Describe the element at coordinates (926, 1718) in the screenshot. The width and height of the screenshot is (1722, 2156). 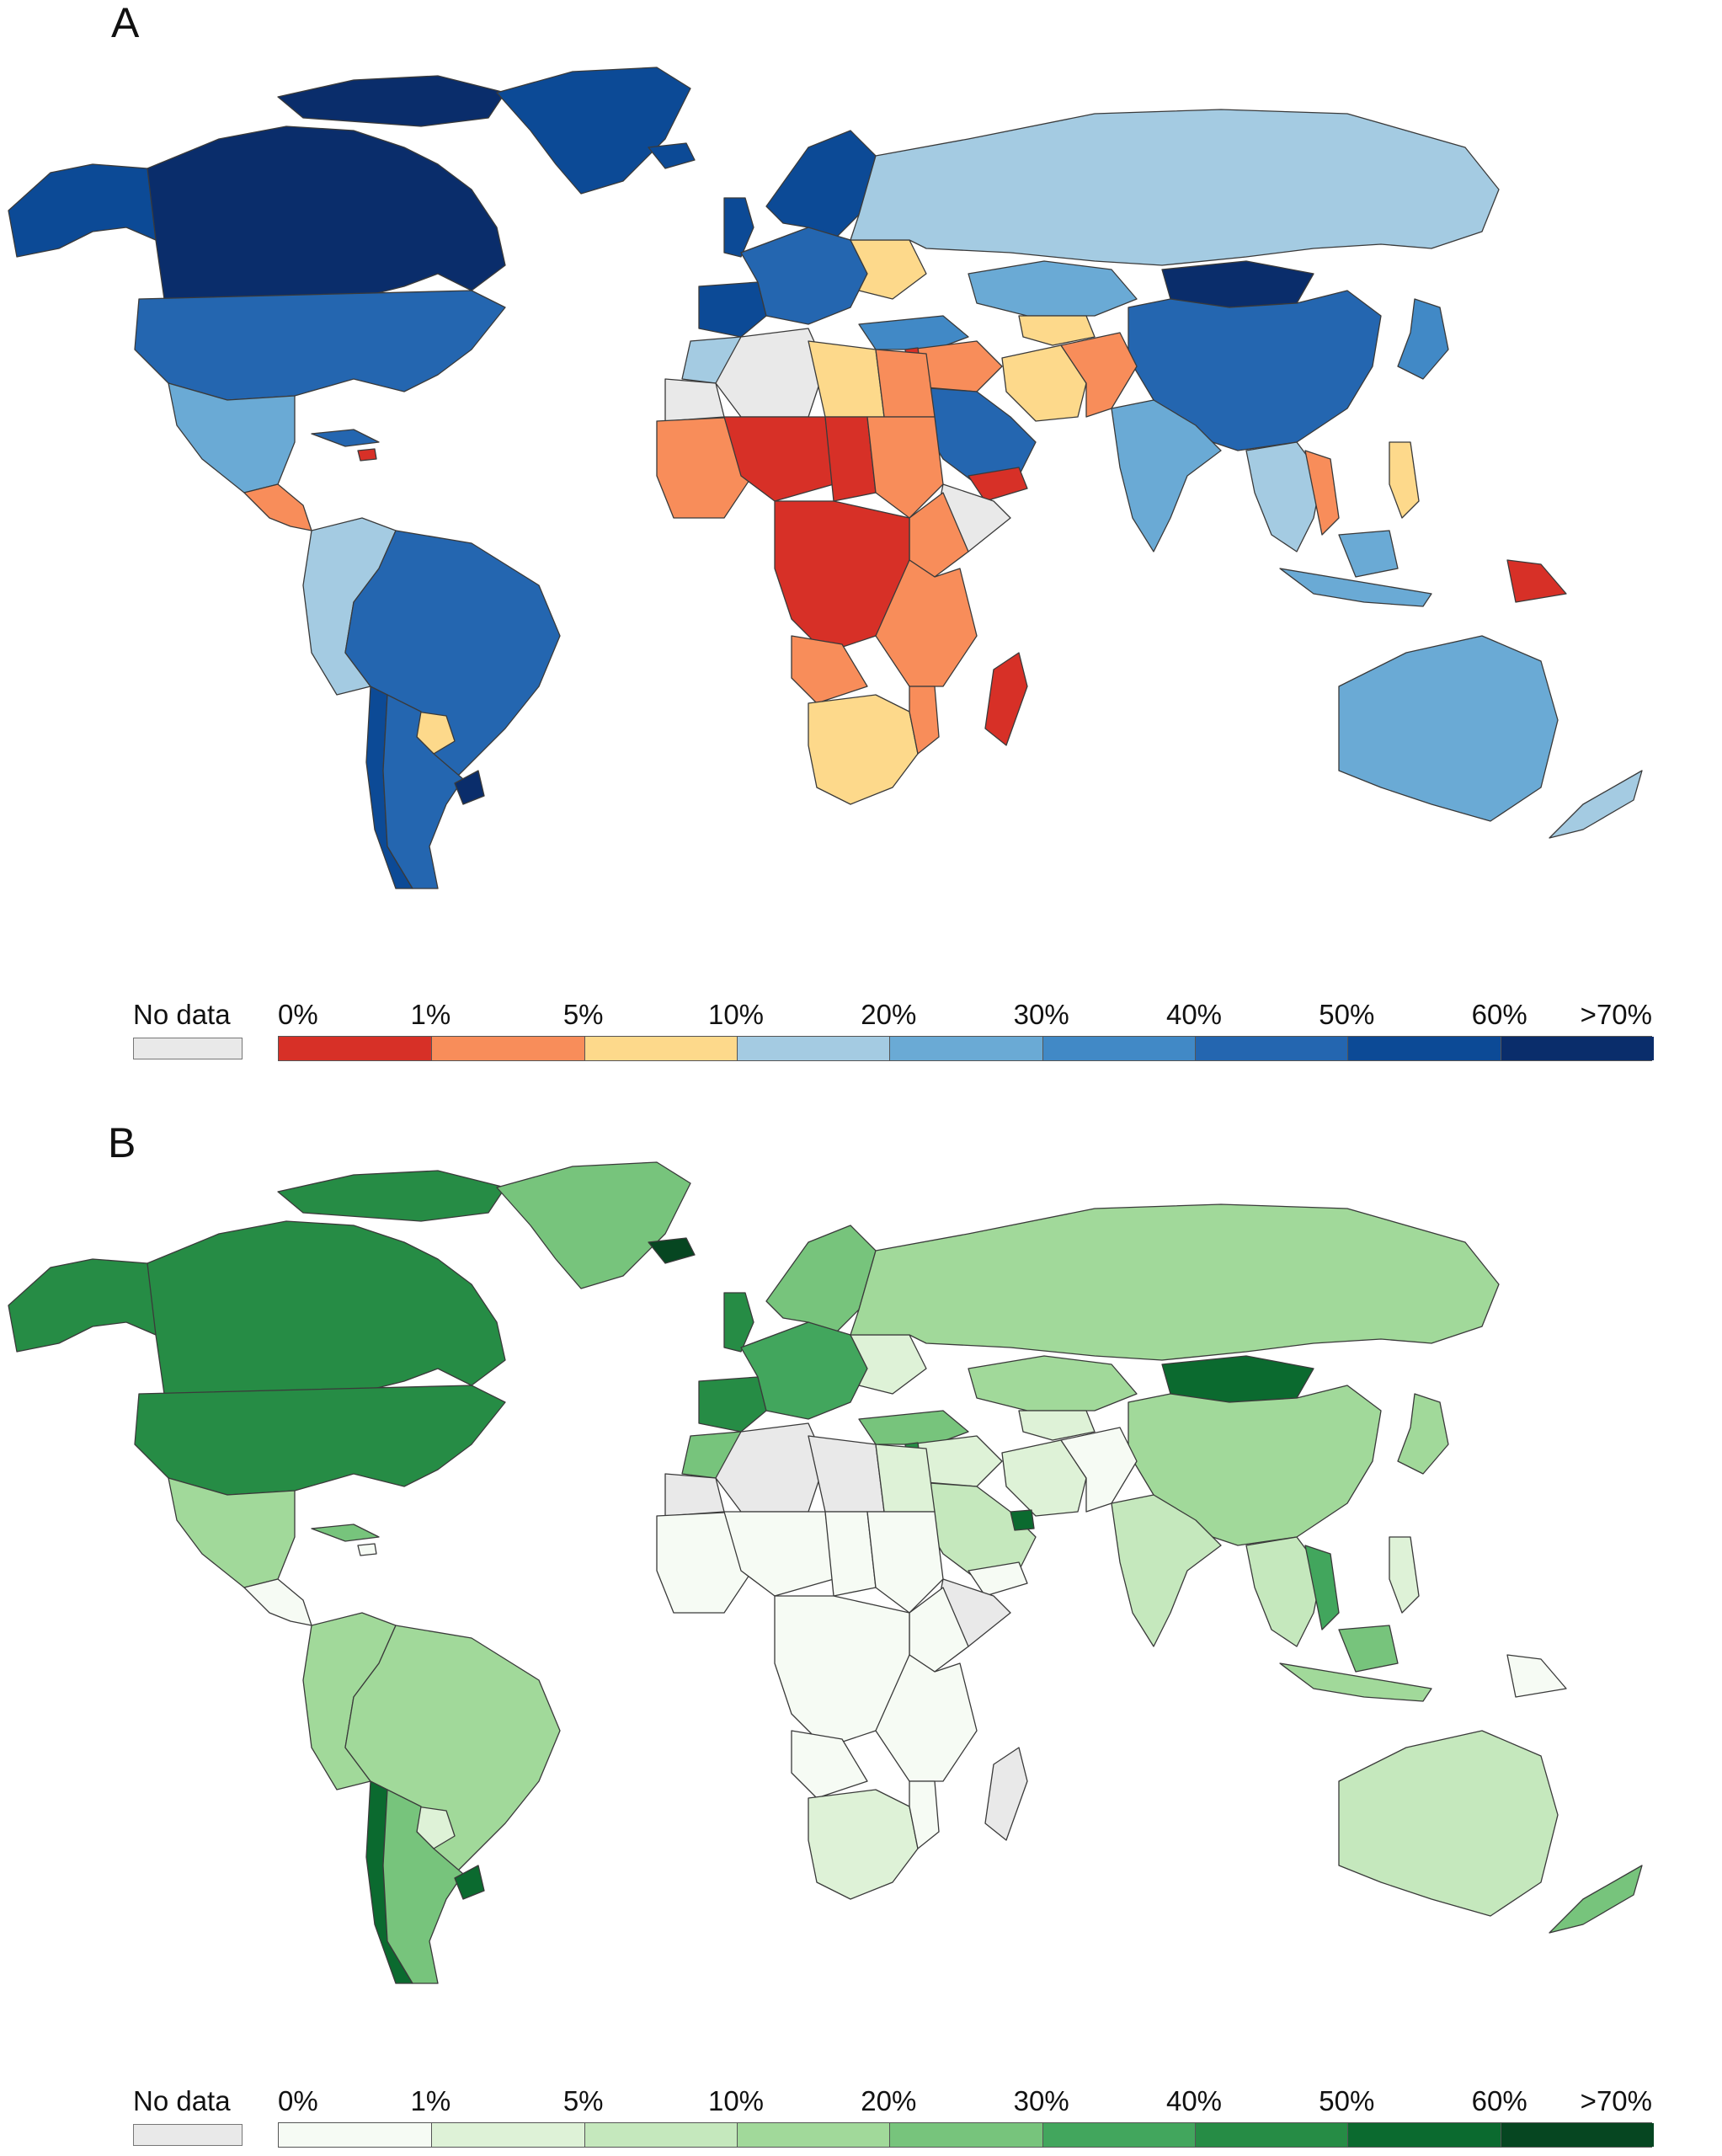
I see `region-east-africa` at that location.